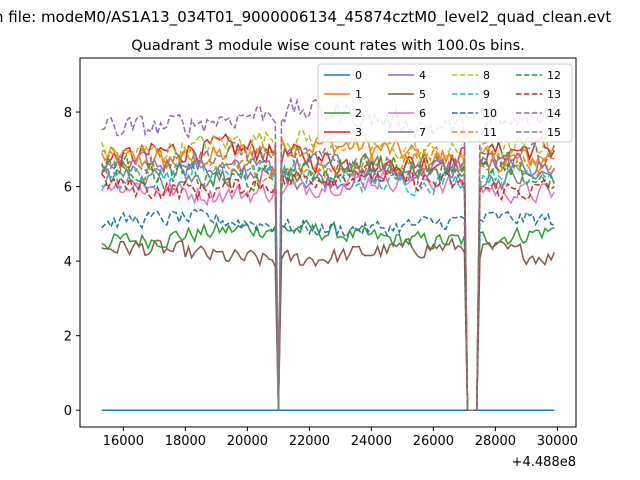  I want to click on legend-label: 13, so click(554, 94).